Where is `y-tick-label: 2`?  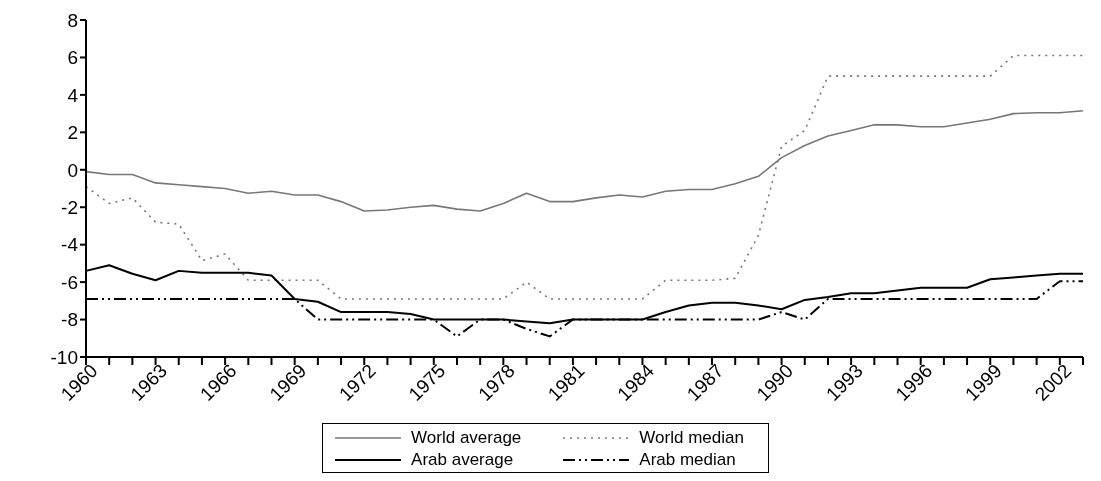 y-tick-label: 2 is located at coordinates (72, 133).